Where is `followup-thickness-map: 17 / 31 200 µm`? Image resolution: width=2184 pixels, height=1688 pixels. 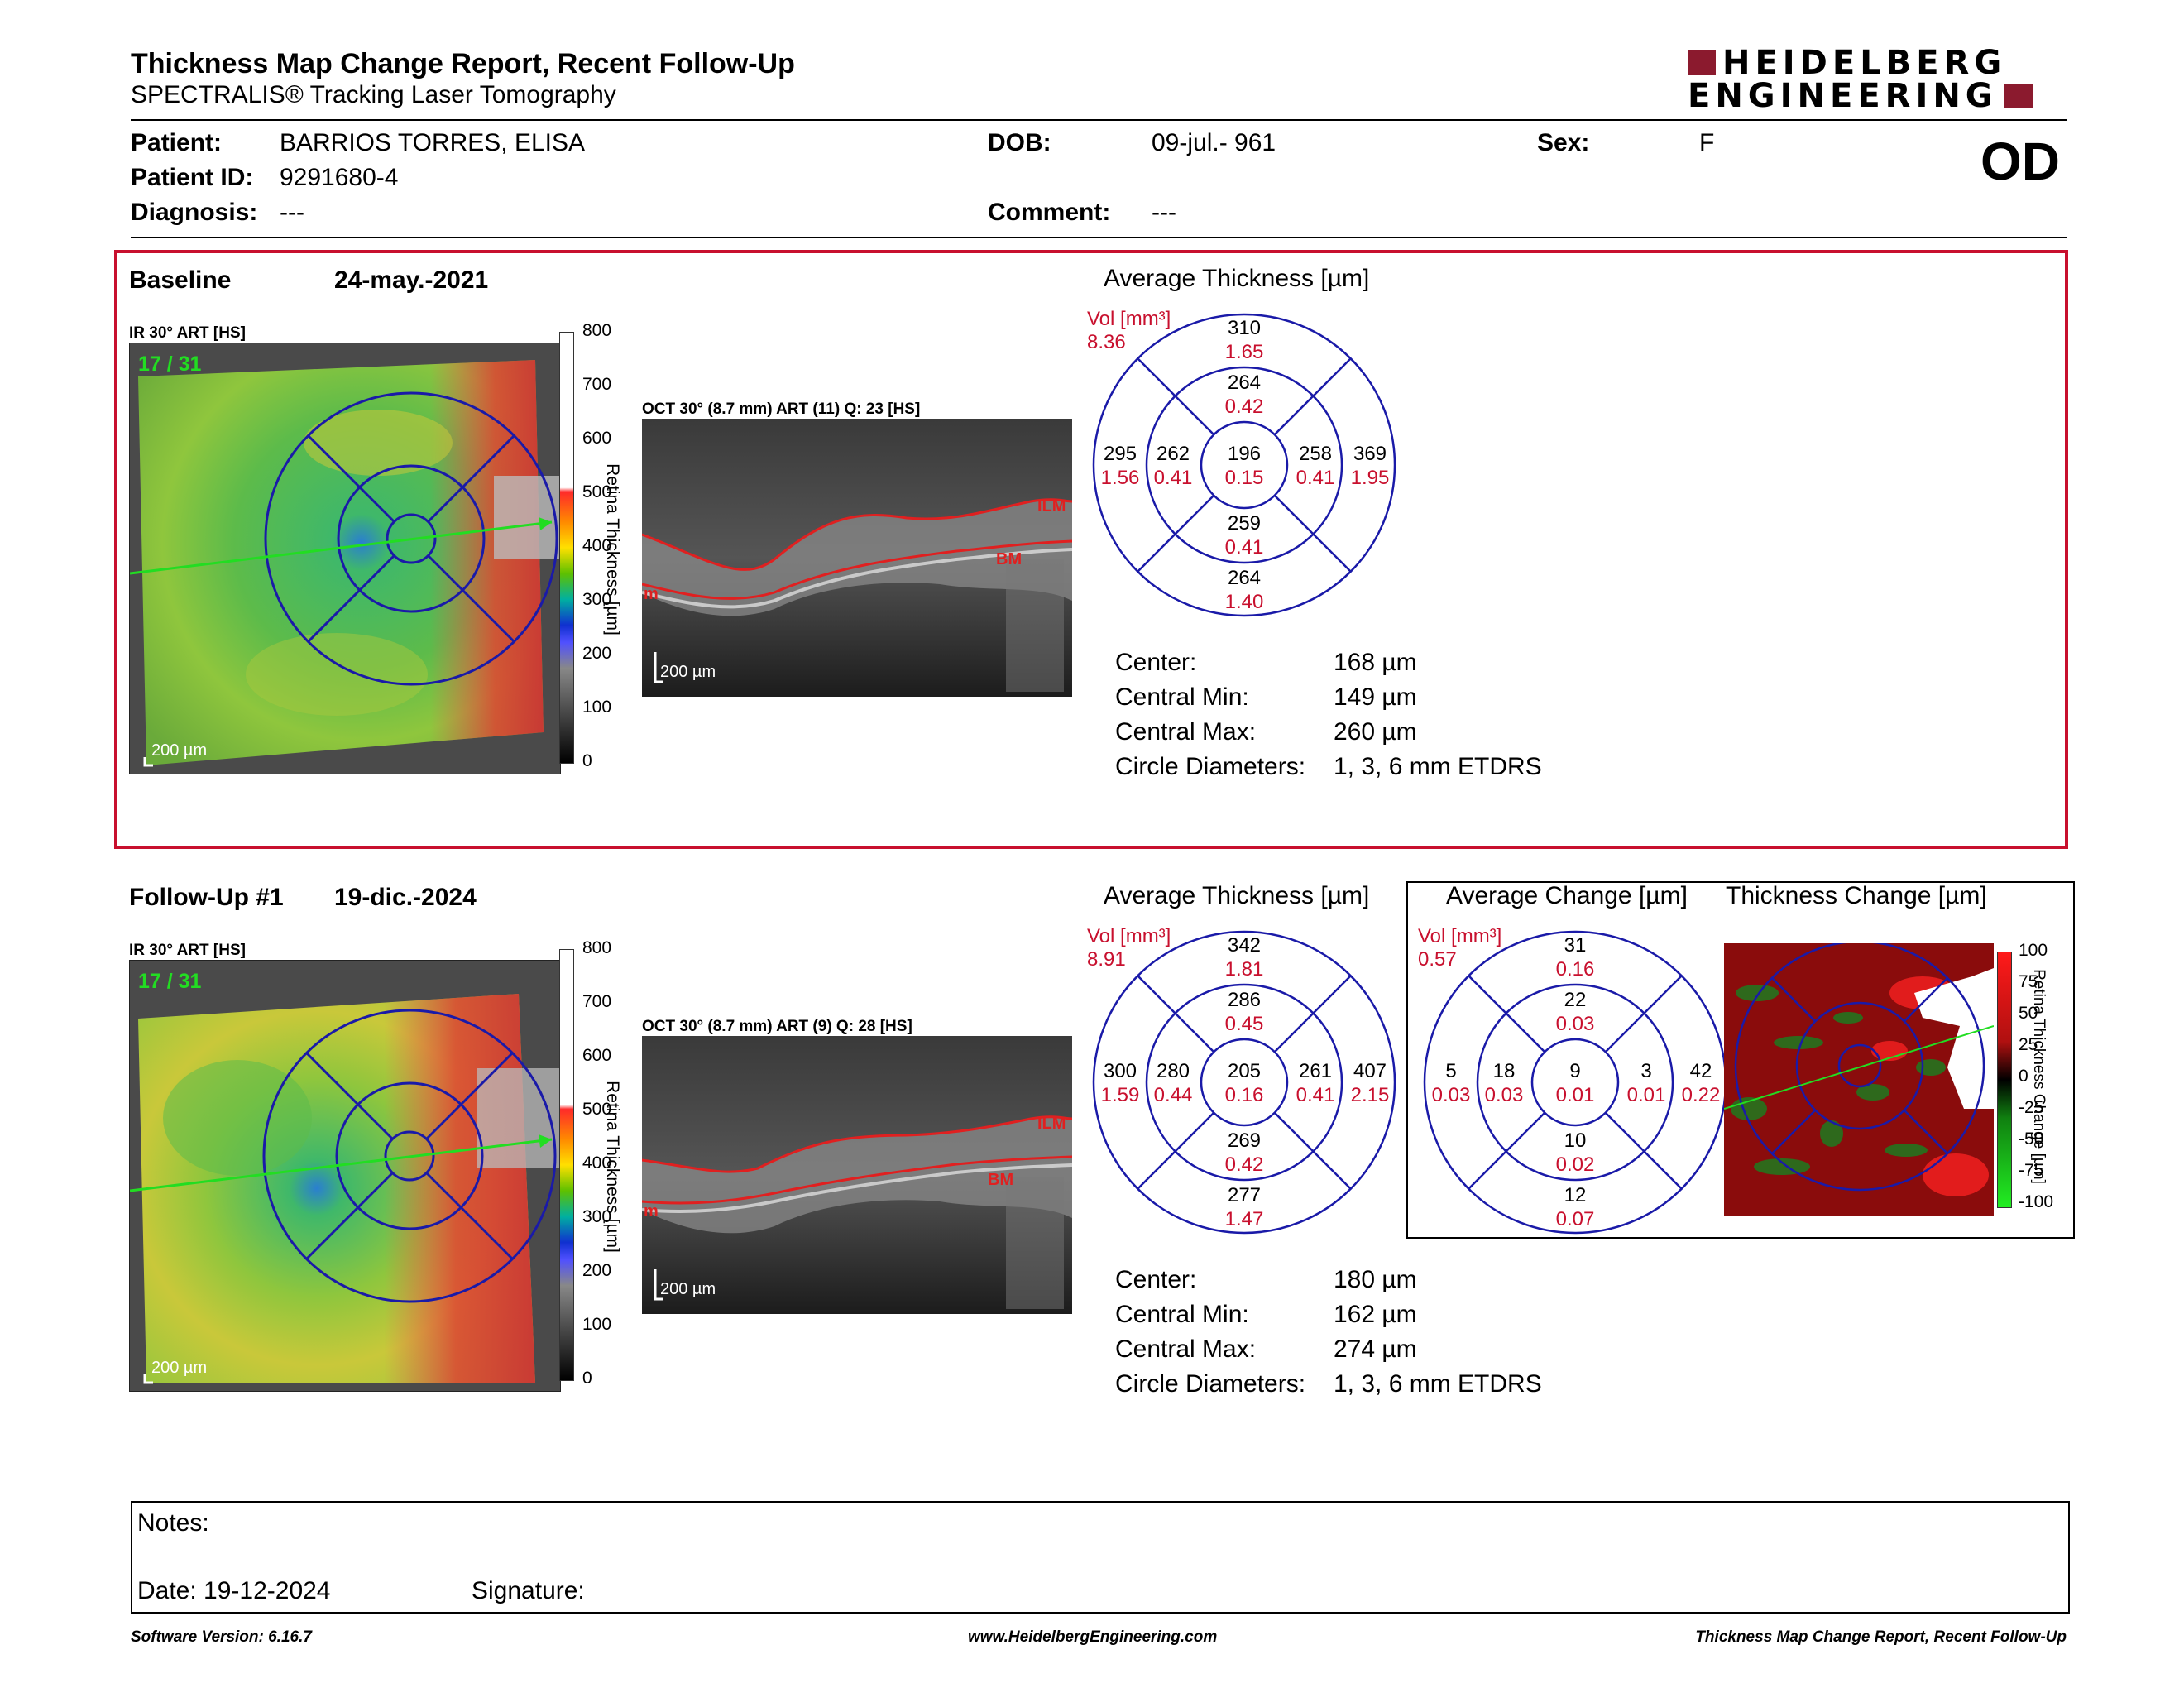 followup-thickness-map: 17 / 31 200 µm is located at coordinates (345, 1176).